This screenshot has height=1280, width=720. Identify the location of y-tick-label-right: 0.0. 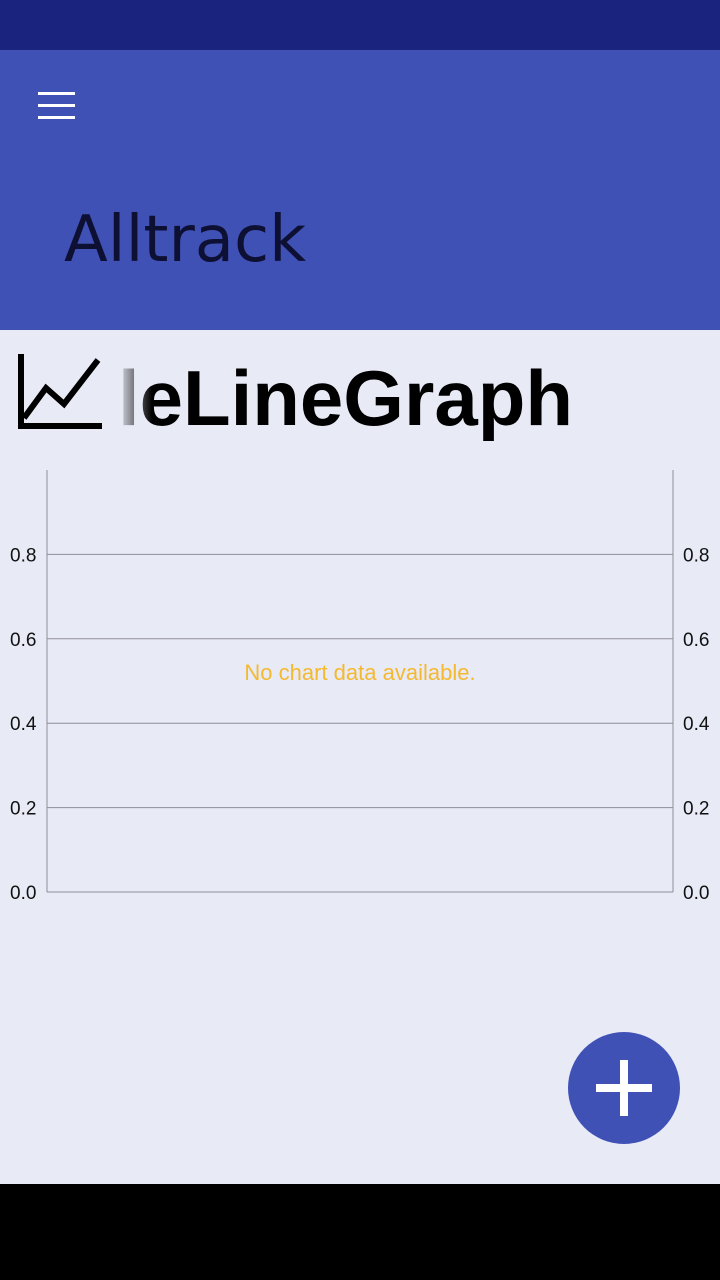
(696, 893).